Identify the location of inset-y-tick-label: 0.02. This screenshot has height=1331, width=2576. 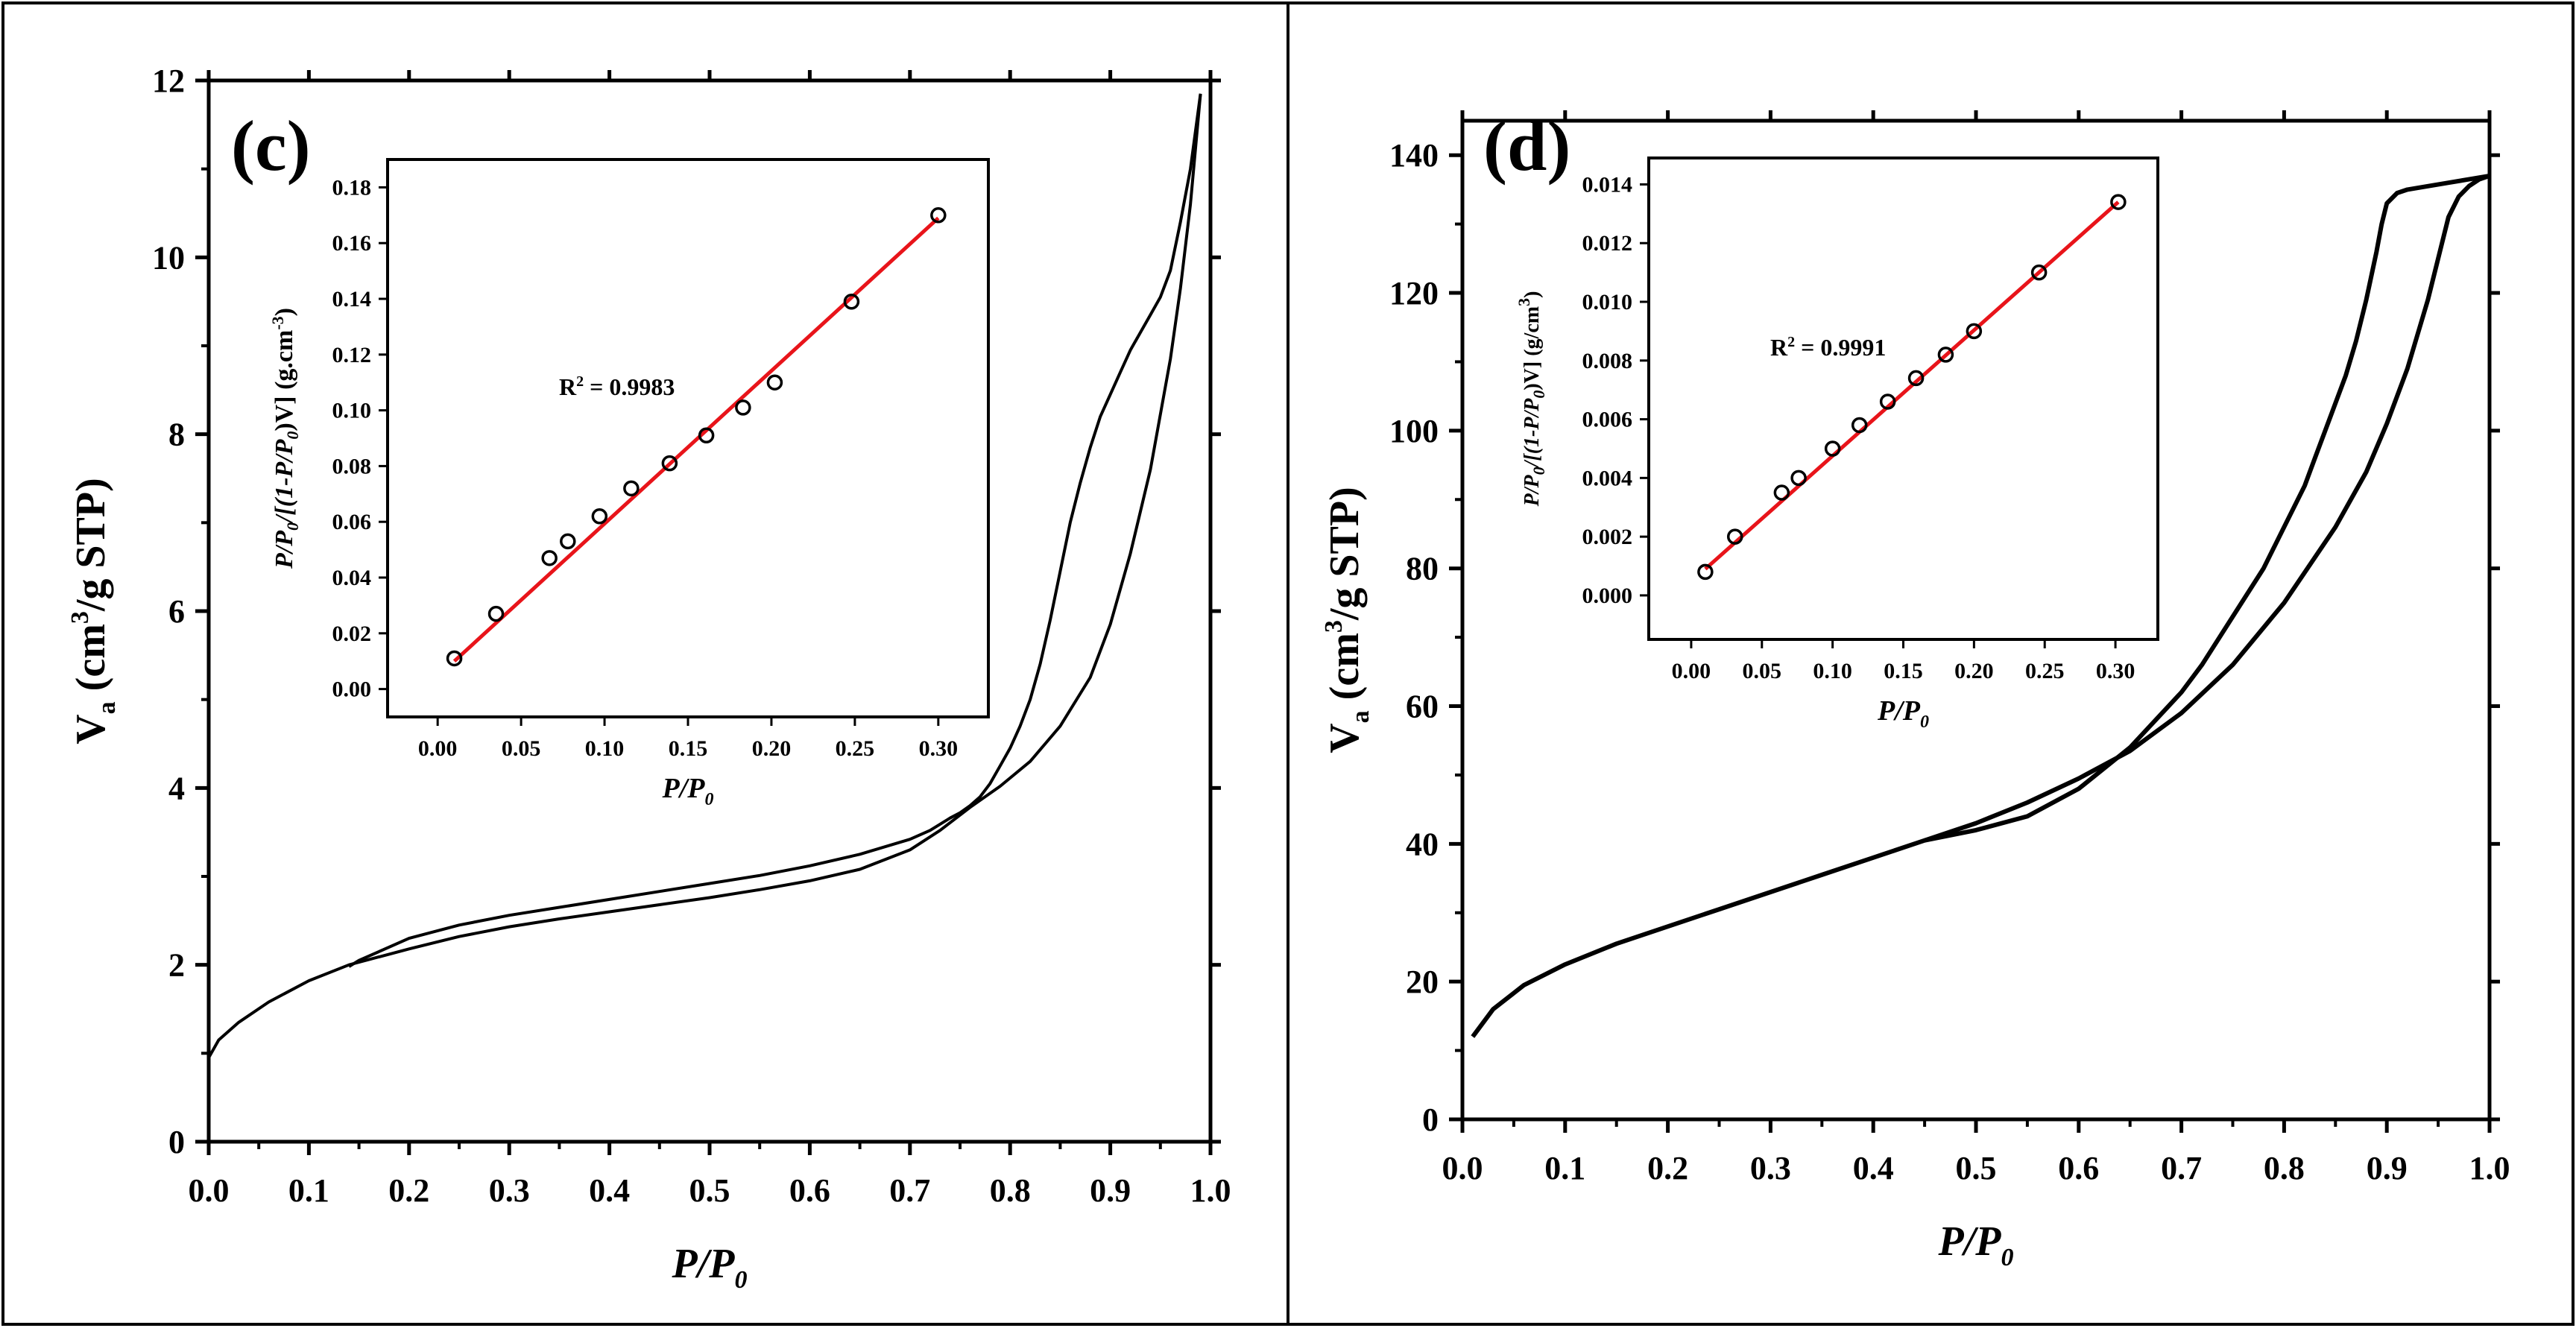
(352, 634).